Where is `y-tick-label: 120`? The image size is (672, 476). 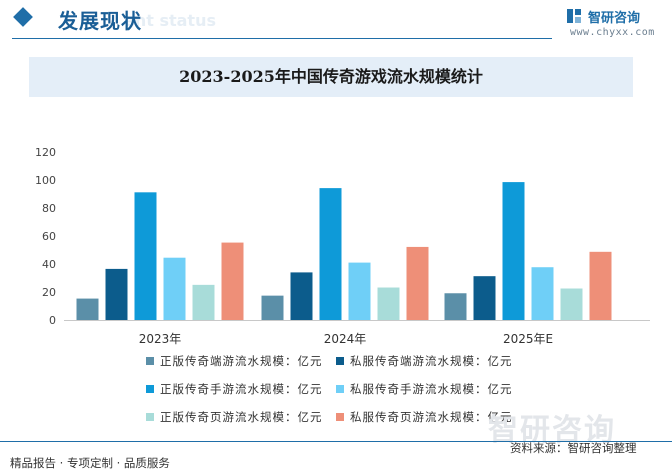
y-tick-label: 120 is located at coordinates (45, 152).